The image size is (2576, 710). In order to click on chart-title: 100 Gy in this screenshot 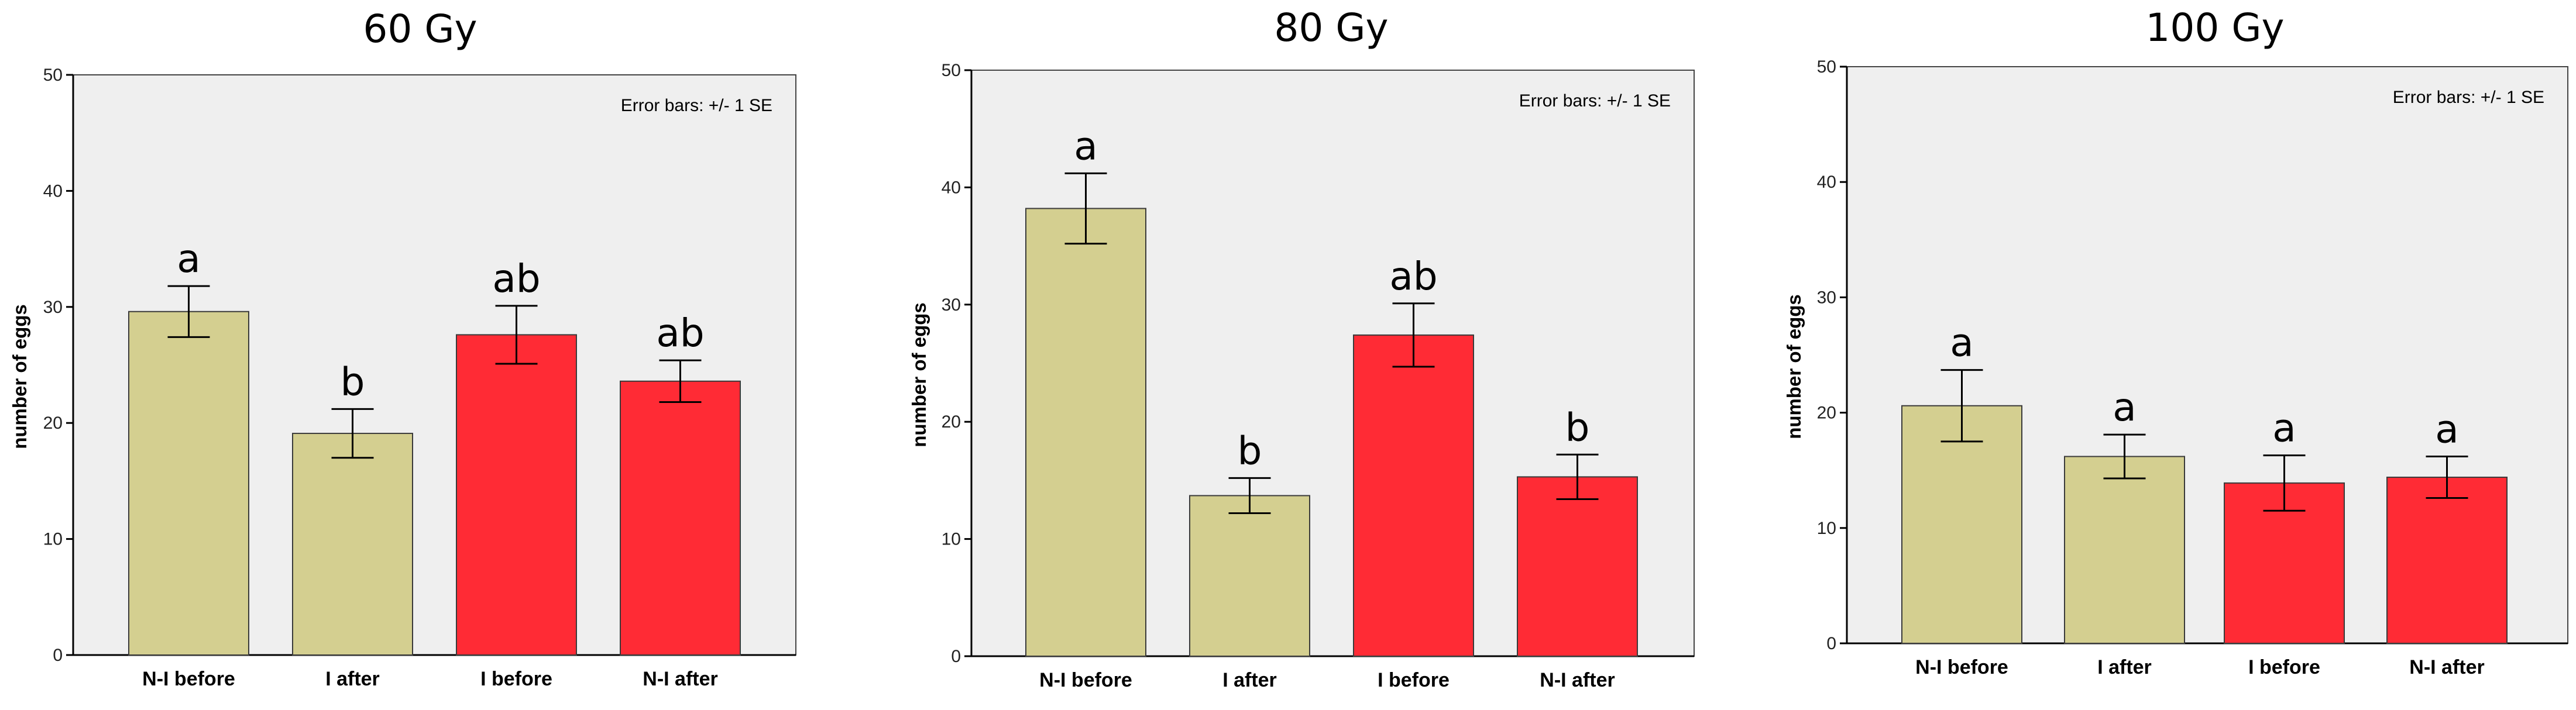, I will do `click(2214, 27)`.